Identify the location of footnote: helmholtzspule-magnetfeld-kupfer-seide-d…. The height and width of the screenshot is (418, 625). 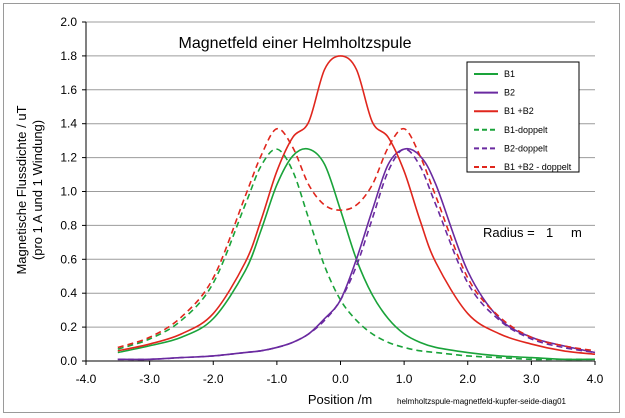
(482, 401).